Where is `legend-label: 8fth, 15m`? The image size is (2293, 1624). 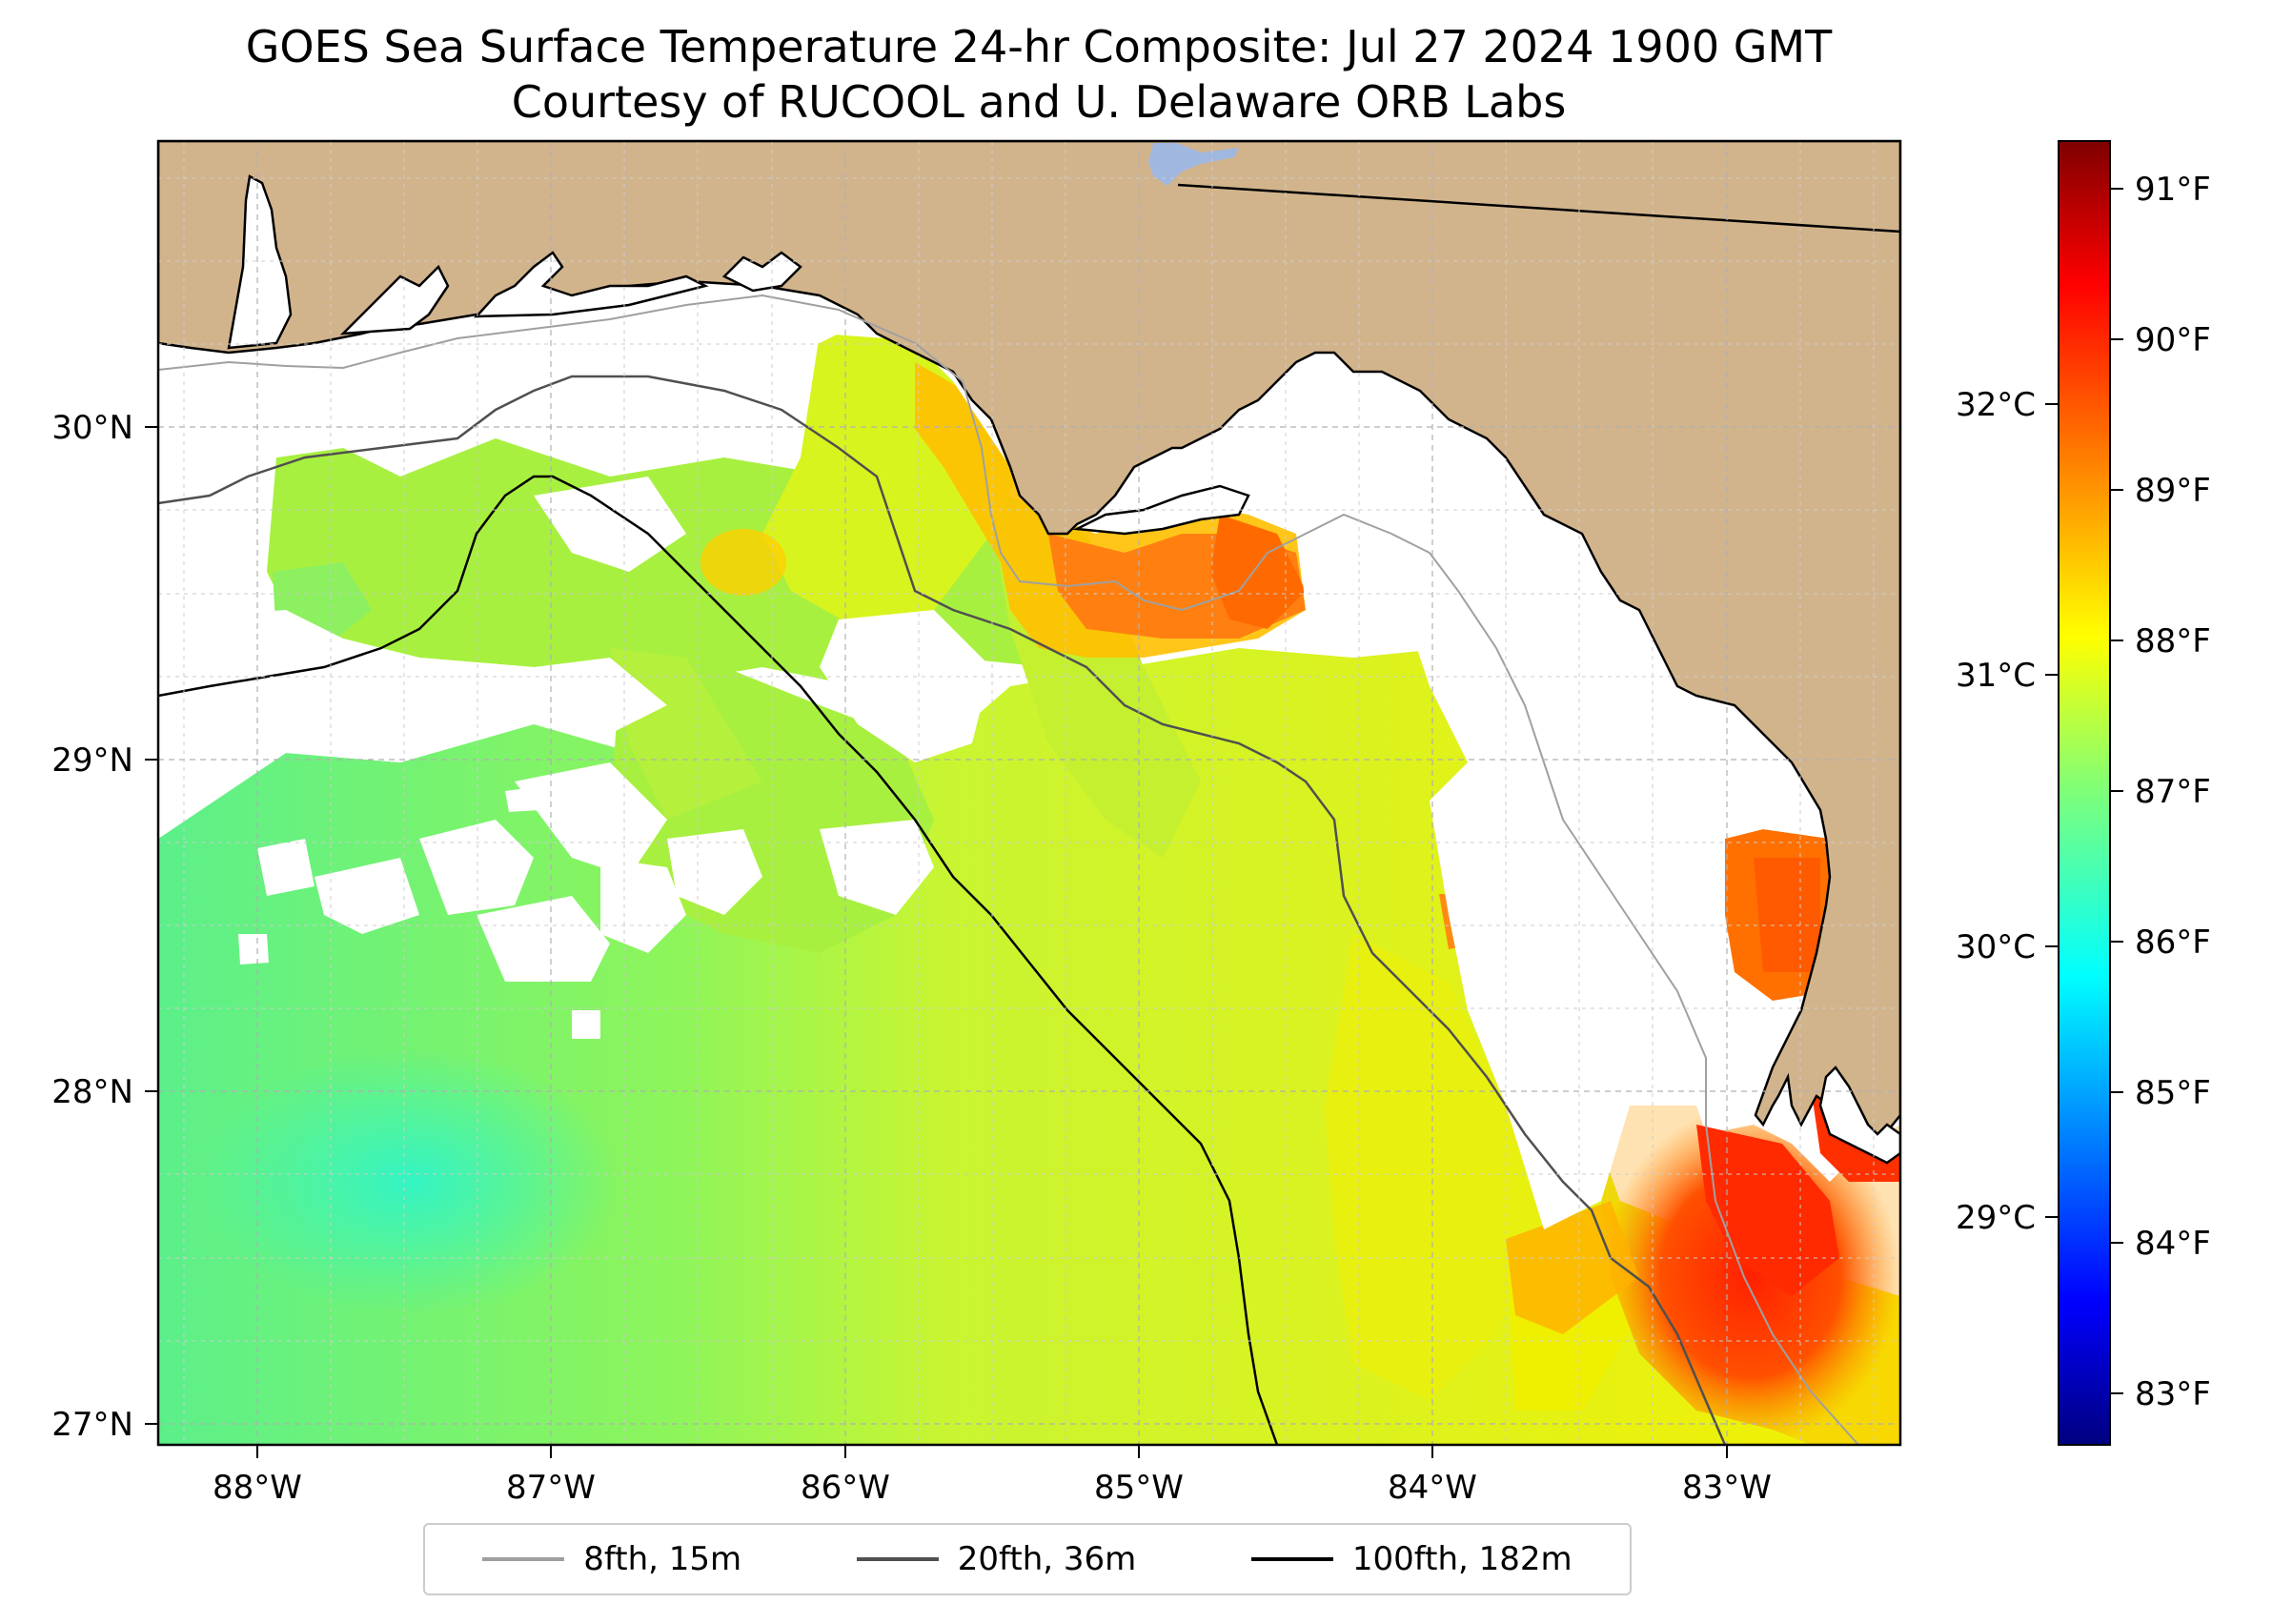
legend-label: 8fth, 15m is located at coordinates (663, 1559).